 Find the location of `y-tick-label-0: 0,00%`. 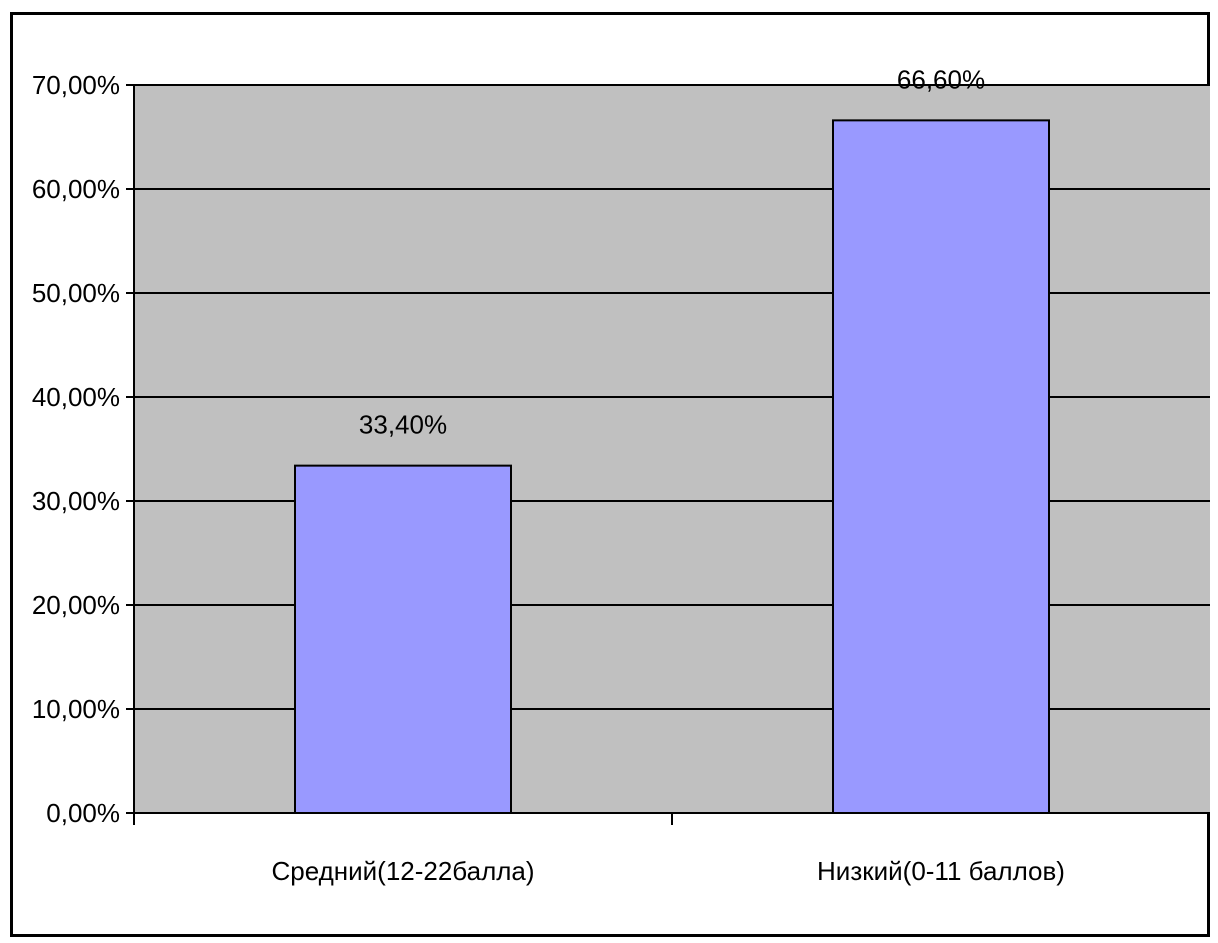

y-tick-label-0: 0,00% is located at coordinates (83, 813).